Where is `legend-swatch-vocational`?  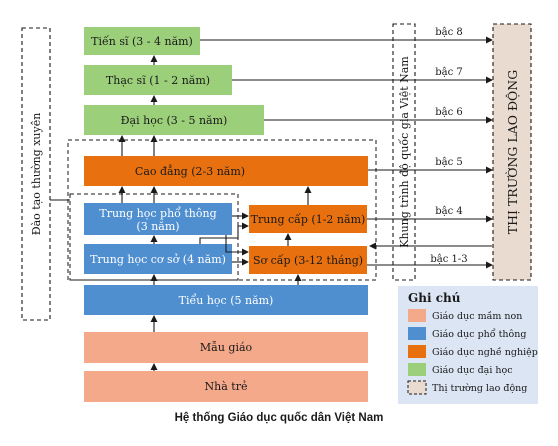 legend-swatch-vocational is located at coordinates (417, 351).